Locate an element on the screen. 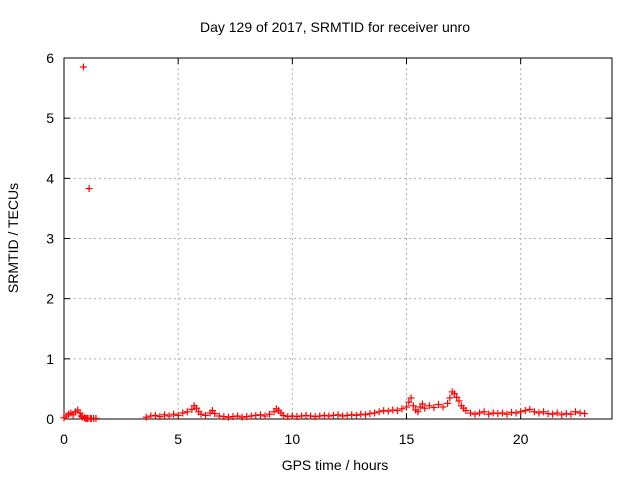 Image resolution: width=640 pixels, height=480 pixels. y-axis-label: SRMTID / TECUs is located at coordinates (13, 238).